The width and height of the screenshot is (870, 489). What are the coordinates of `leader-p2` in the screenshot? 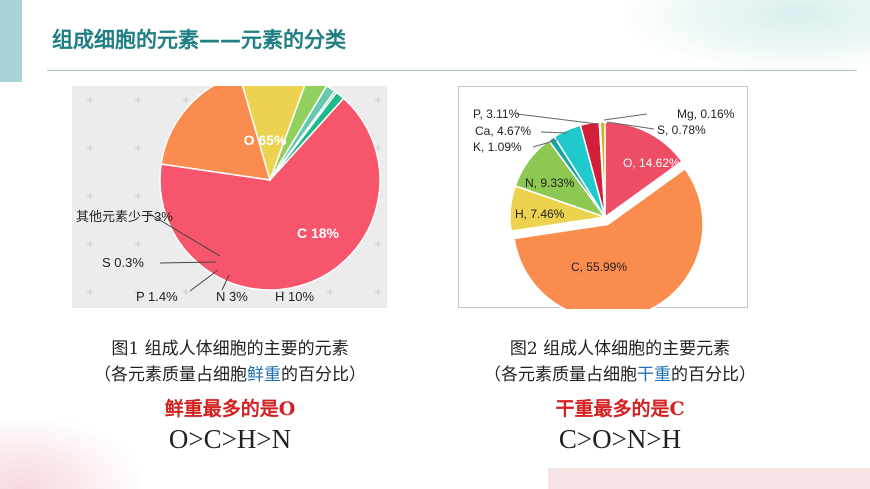 It's located at (557, 119).